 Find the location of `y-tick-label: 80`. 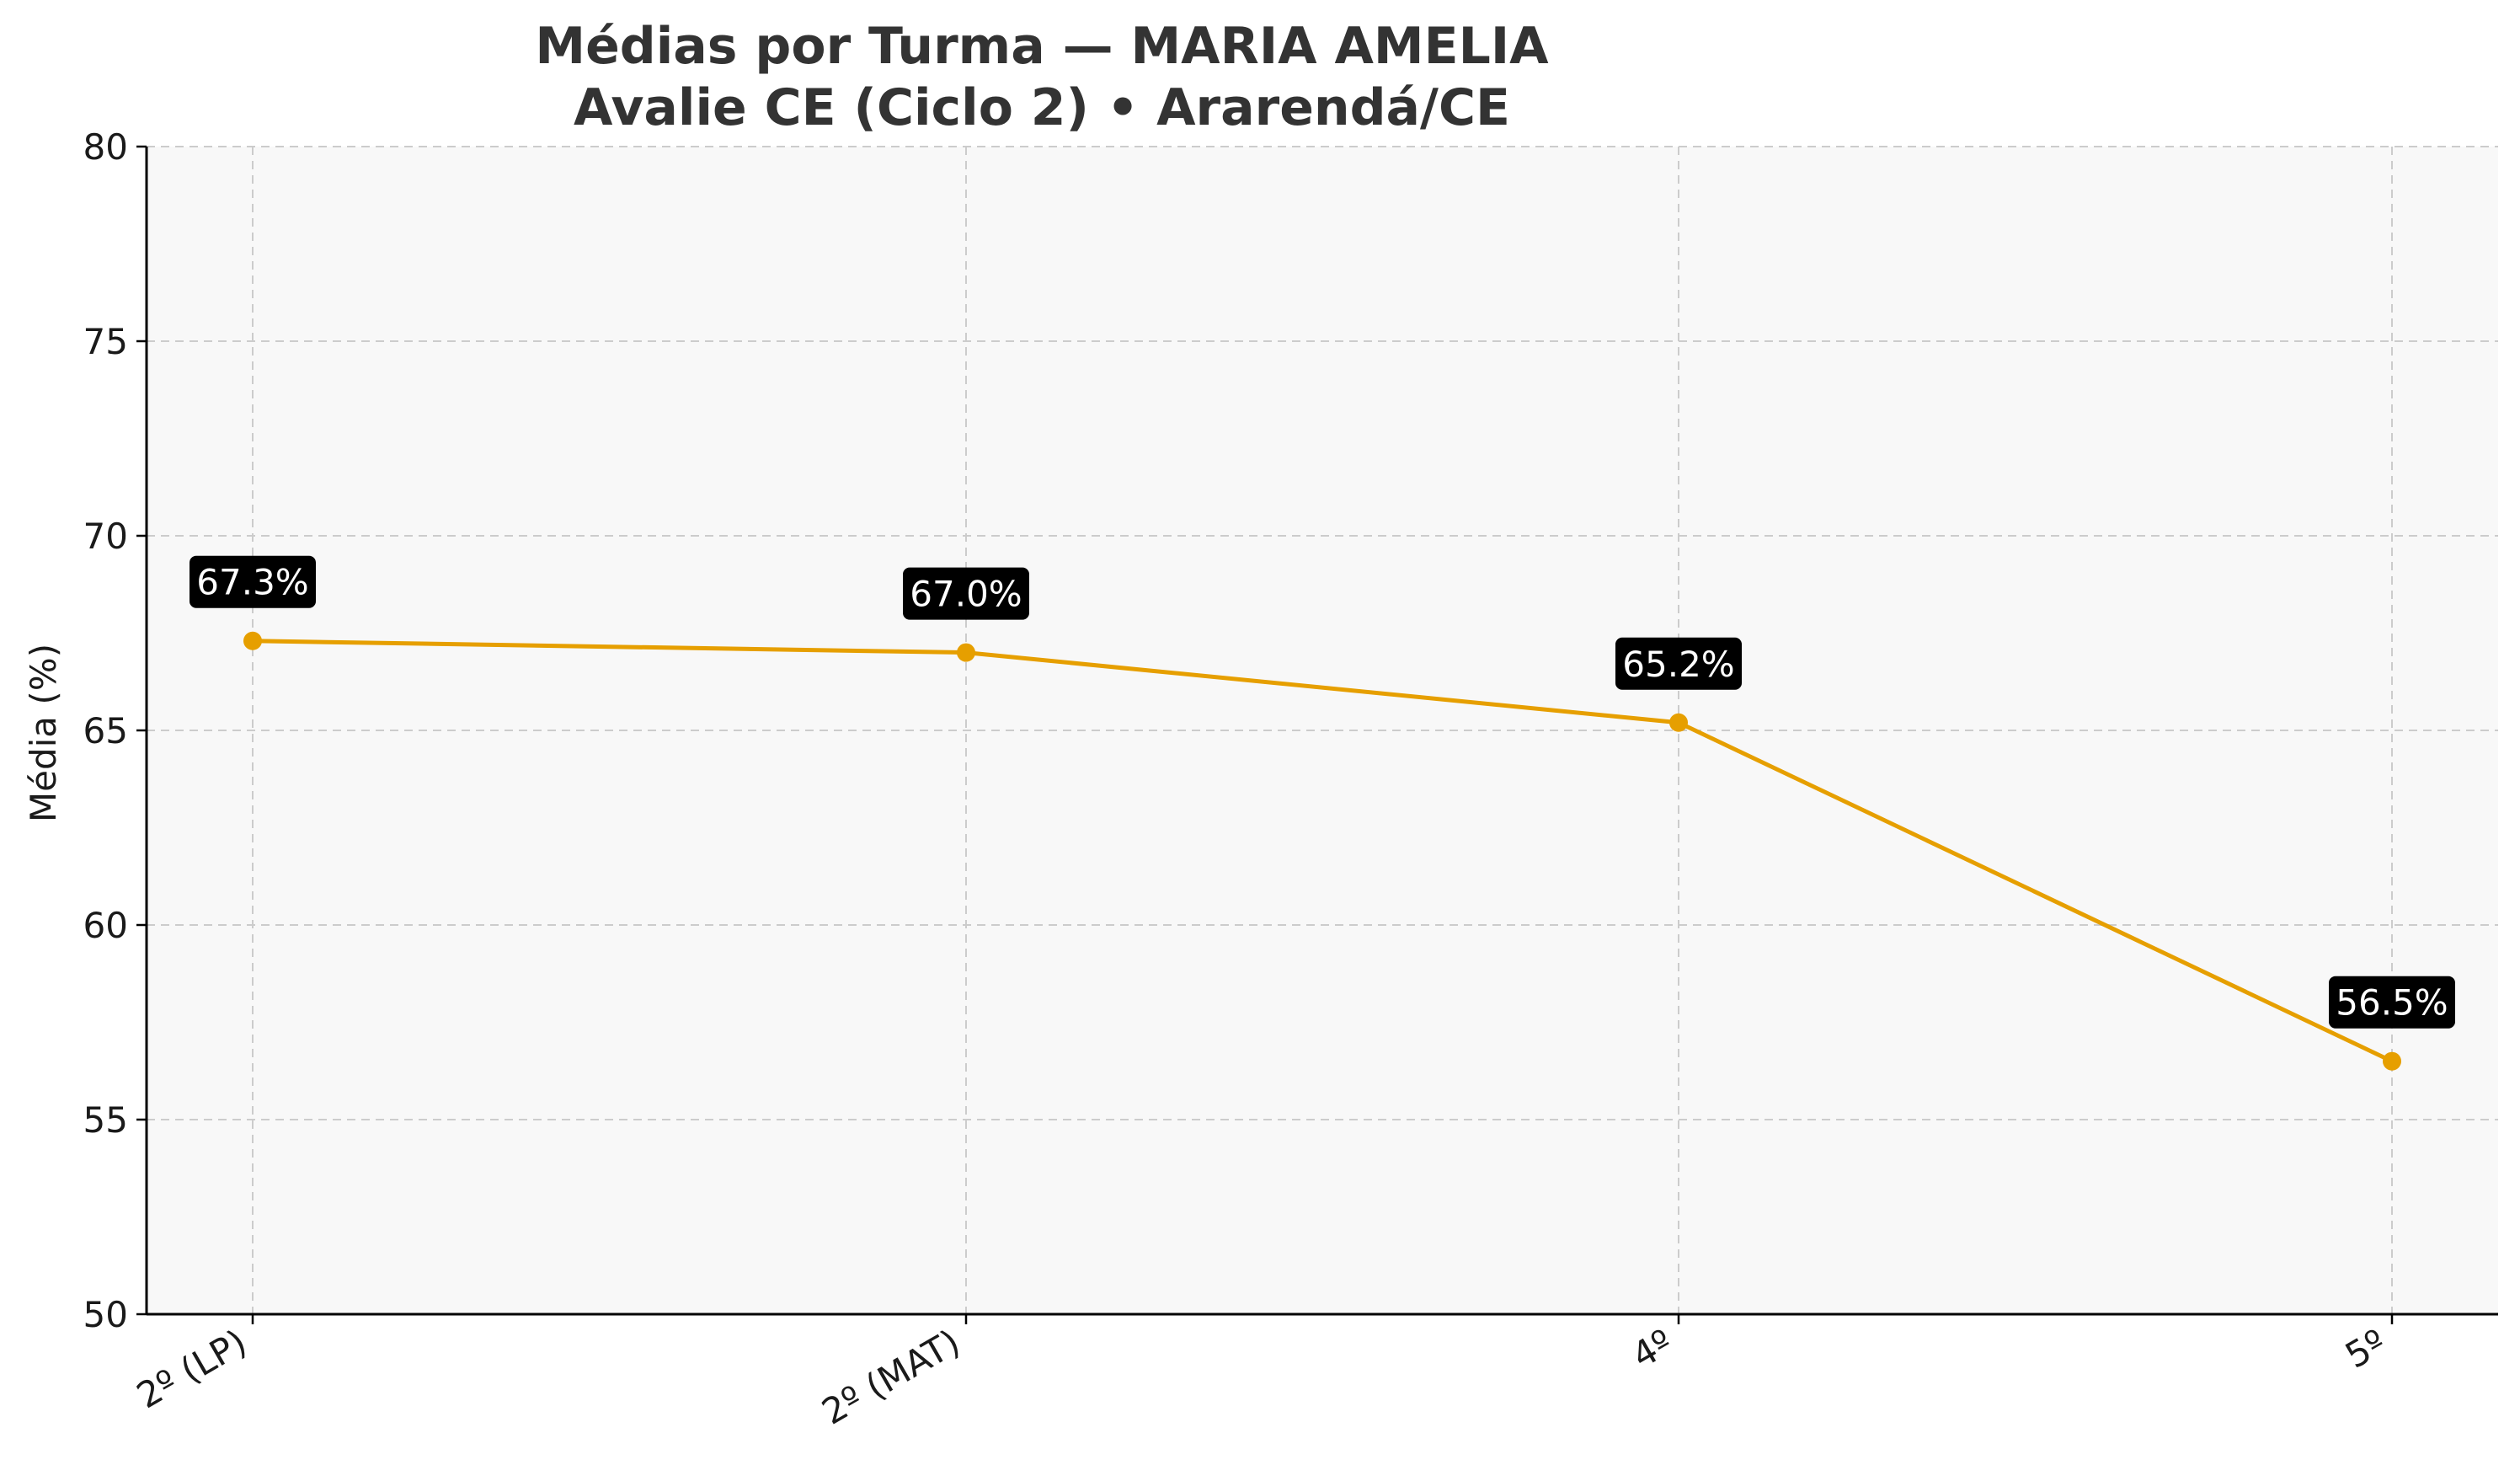

y-tick-label: 80 is located at coordinates (106, 147).